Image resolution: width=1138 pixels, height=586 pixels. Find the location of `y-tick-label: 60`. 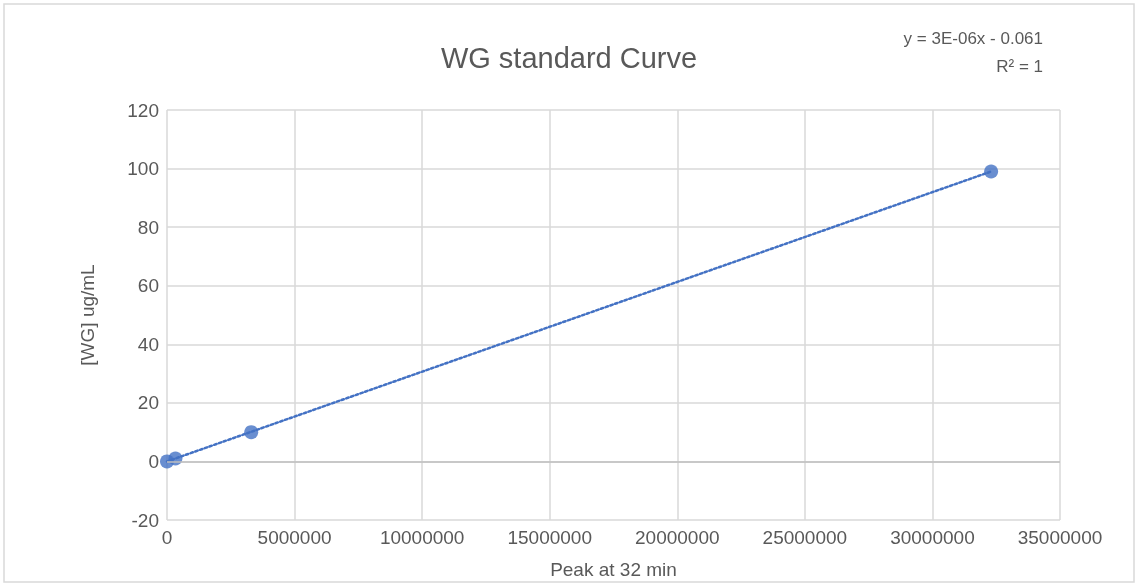

y-tick-label: 60 is located at coordinates (148, 286).